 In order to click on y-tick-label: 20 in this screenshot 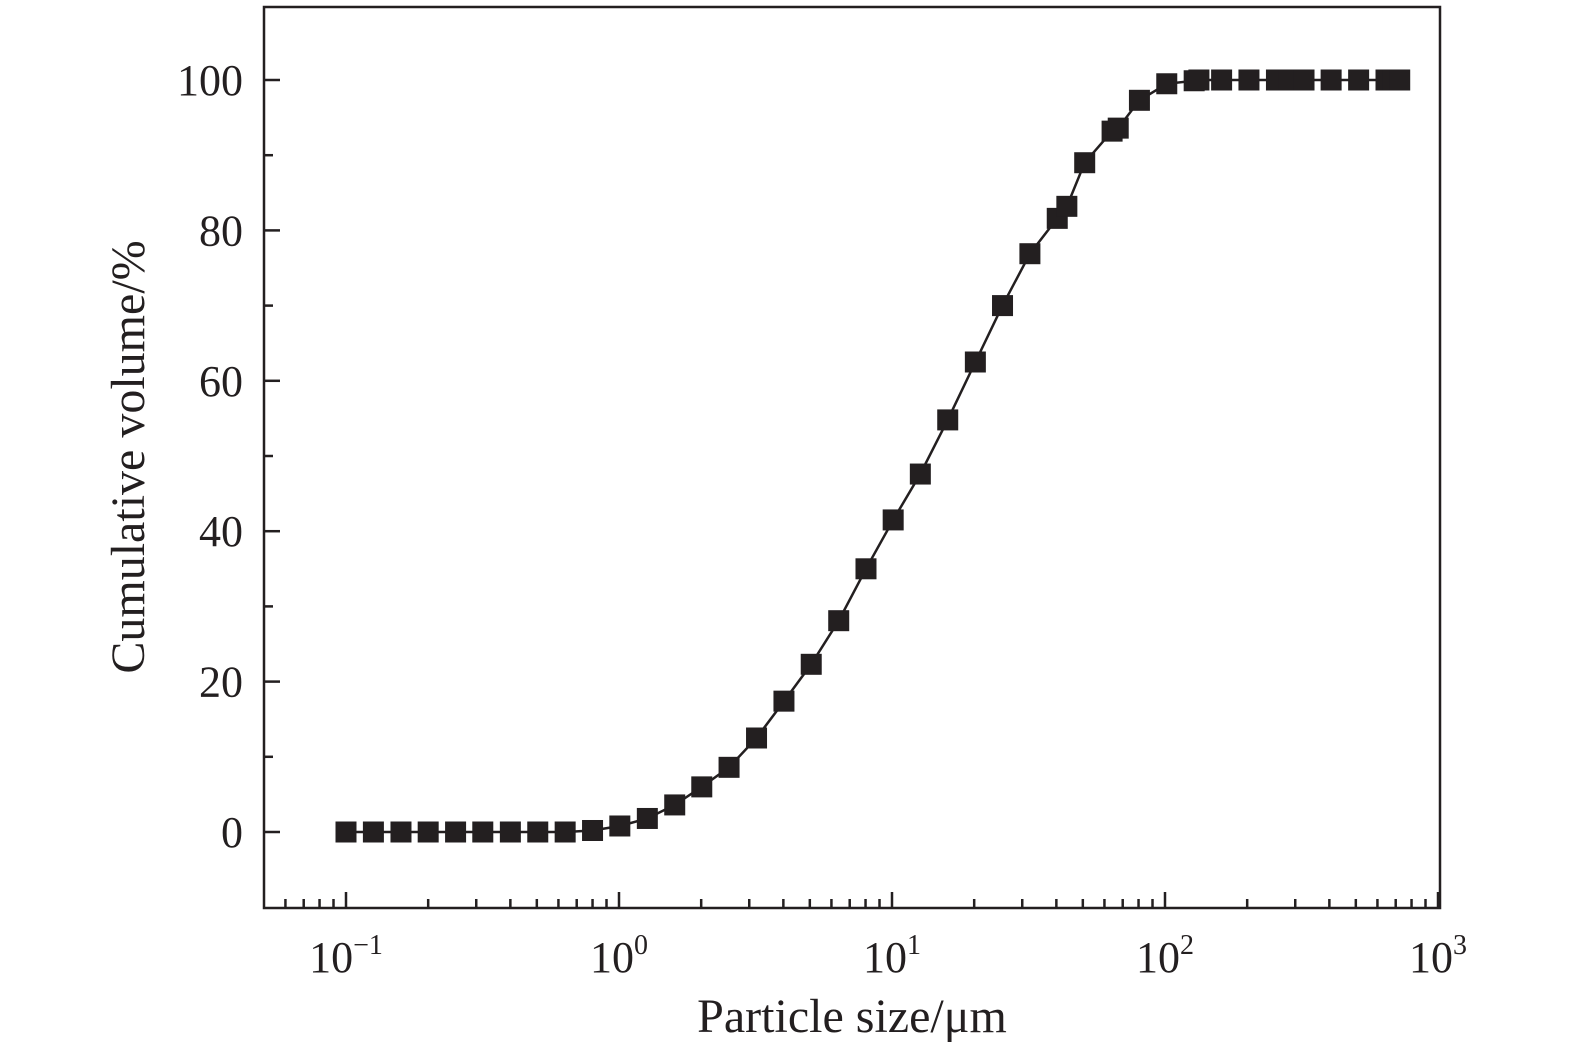, I will do `click(221, 682)`.